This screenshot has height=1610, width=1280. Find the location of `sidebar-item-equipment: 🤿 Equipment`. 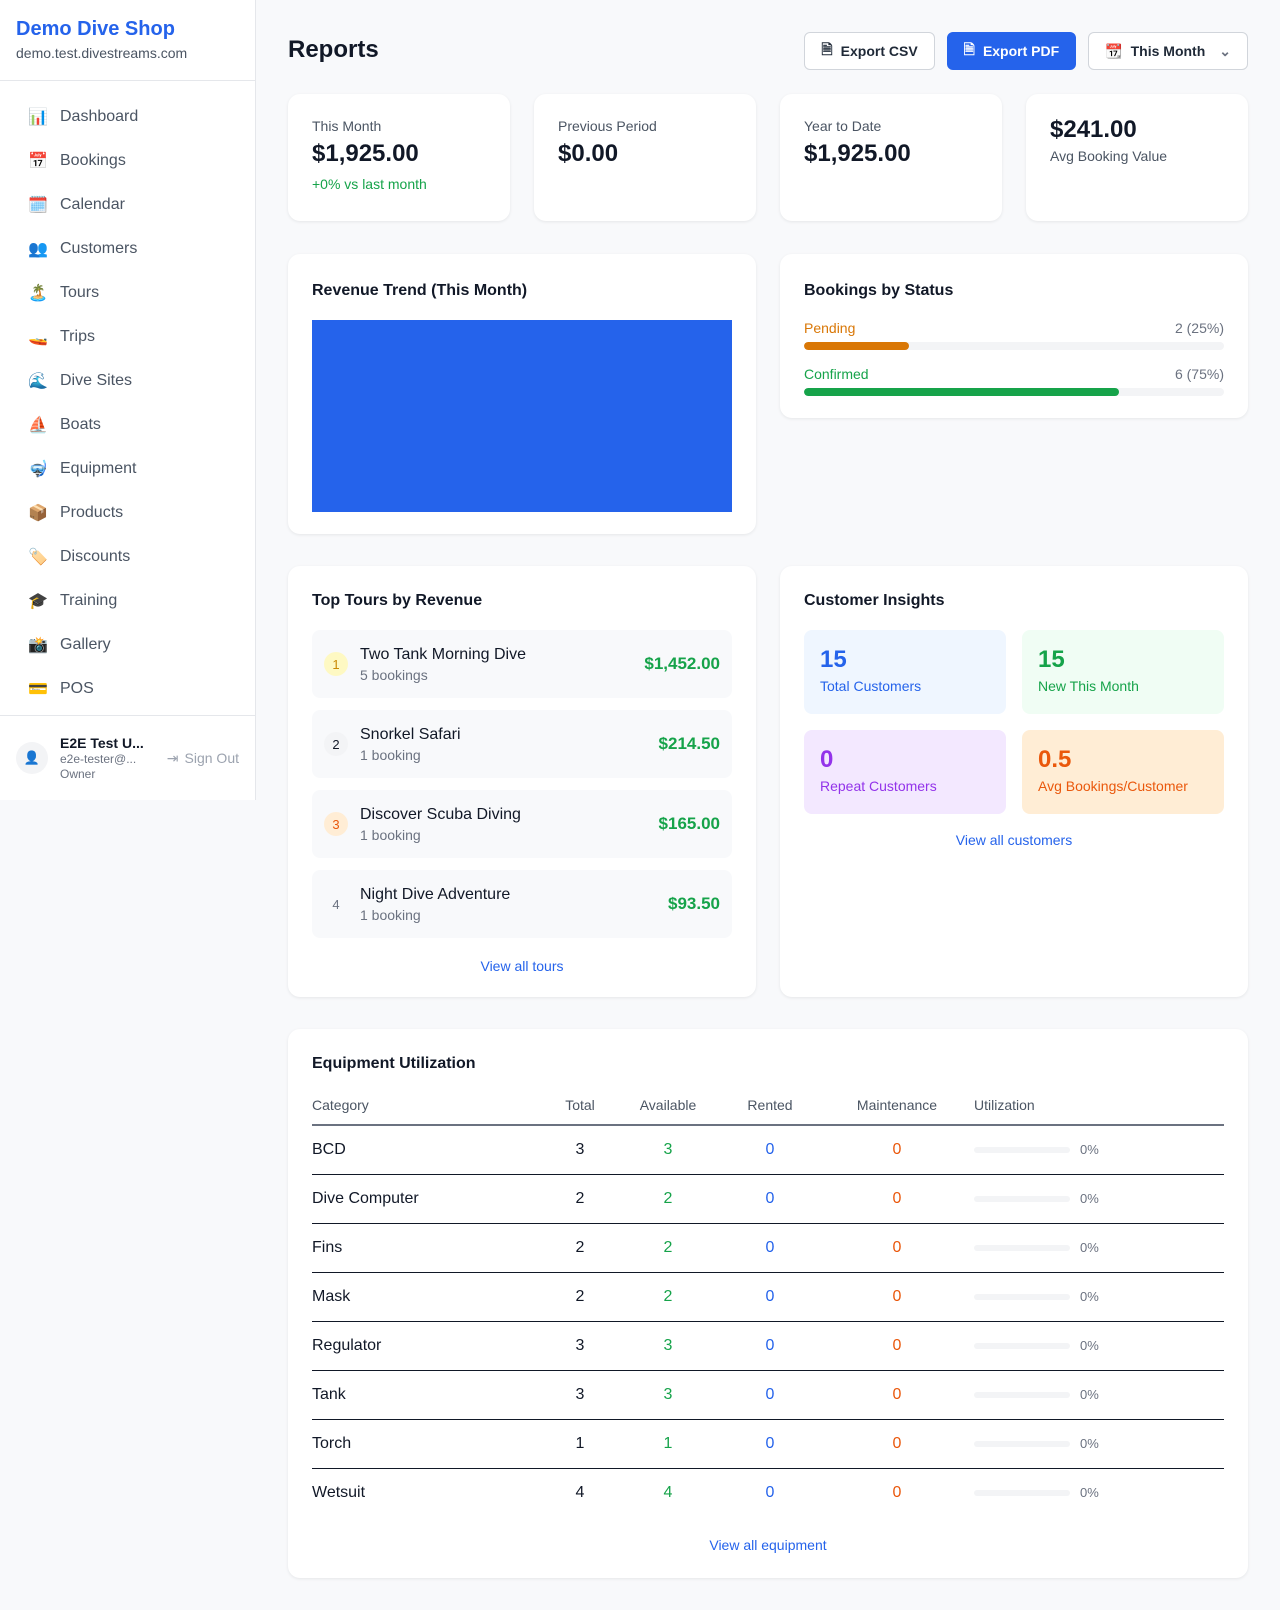

sidebar-item-equipment: 🤿 Equipment is located at coordinates (127, 469).